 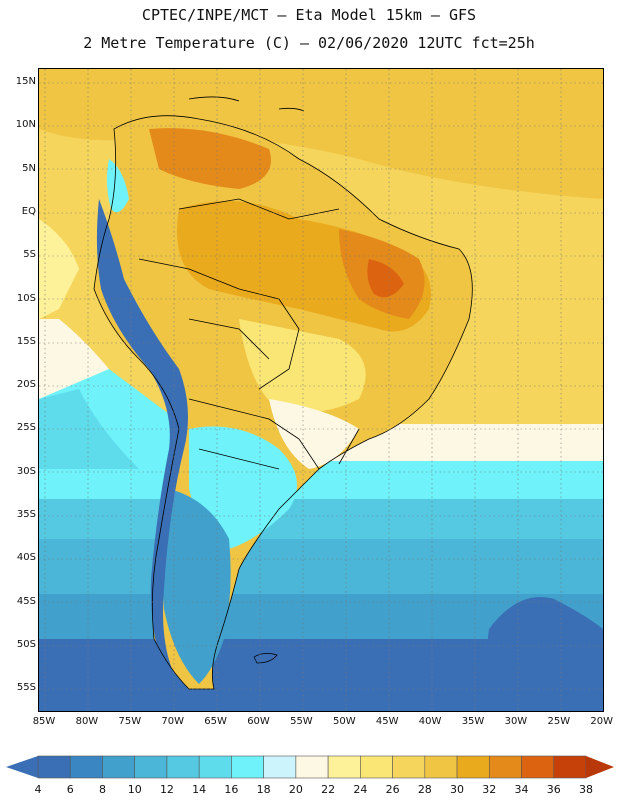 What do you see at coordinates (321, 521) in the screenshot?
I see `ocean-band-mid` at bounding box center [321, 521].